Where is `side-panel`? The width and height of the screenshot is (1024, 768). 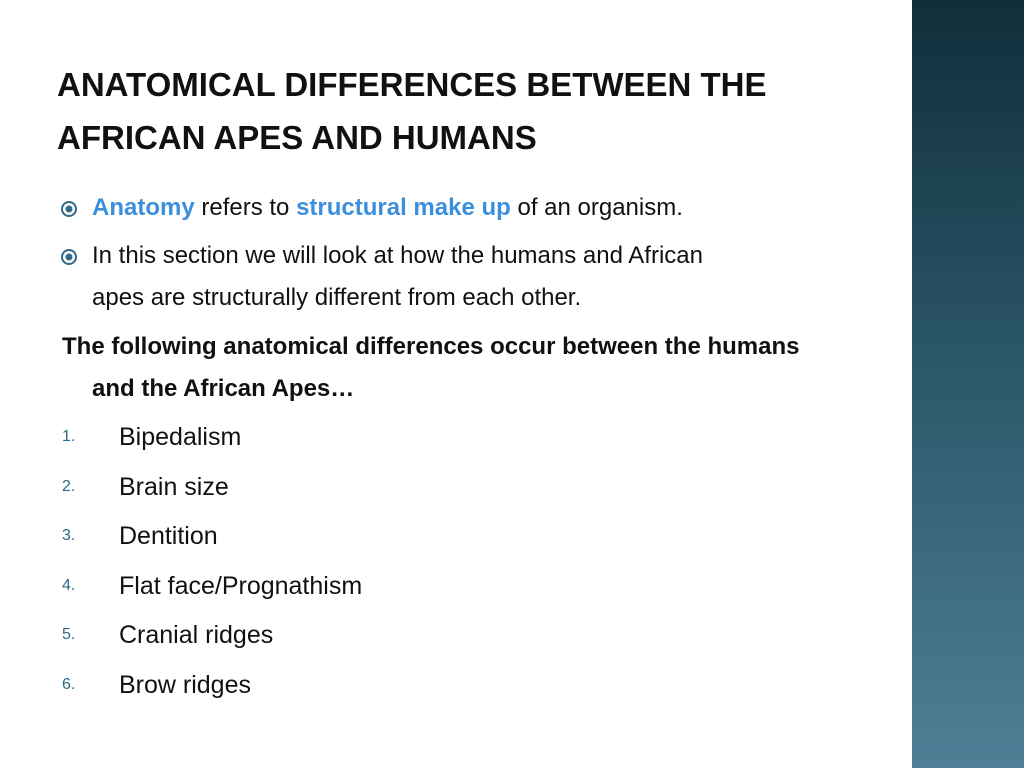 side-panel is located at coordinates (968, 384).